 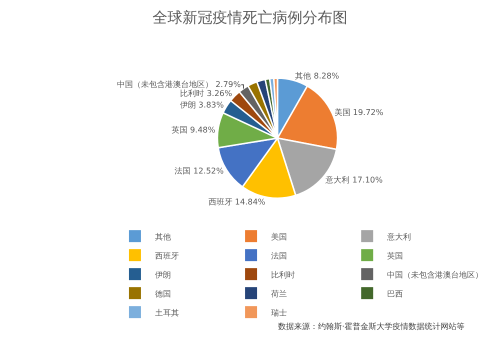 I want to click on legend-label: 德国, so click(x=162, y=293).